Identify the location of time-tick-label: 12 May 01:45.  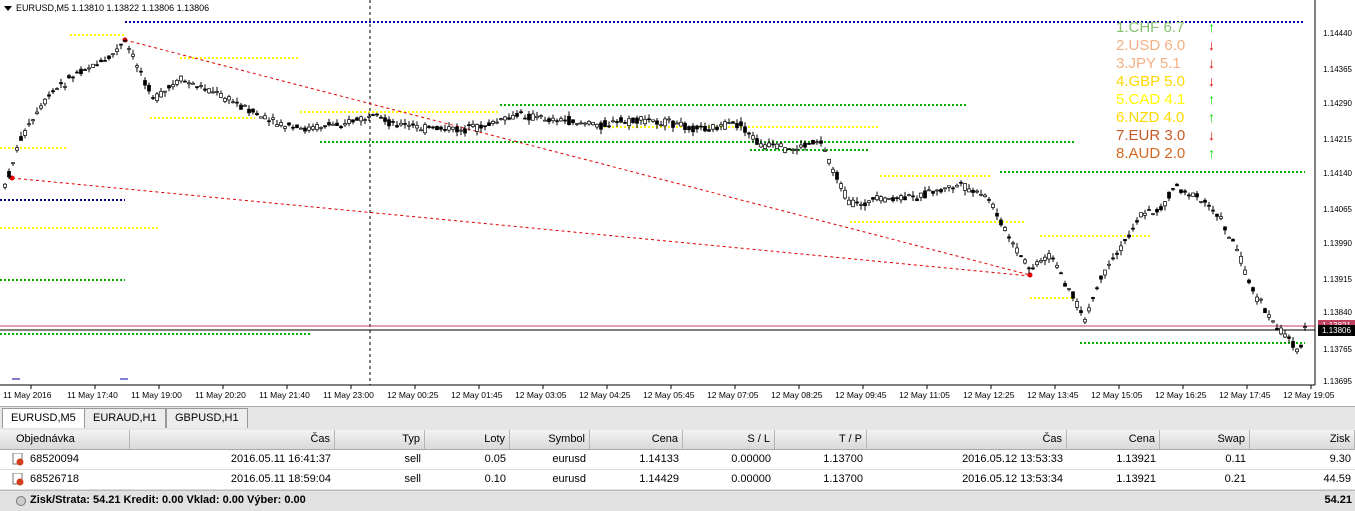
(477, 395).